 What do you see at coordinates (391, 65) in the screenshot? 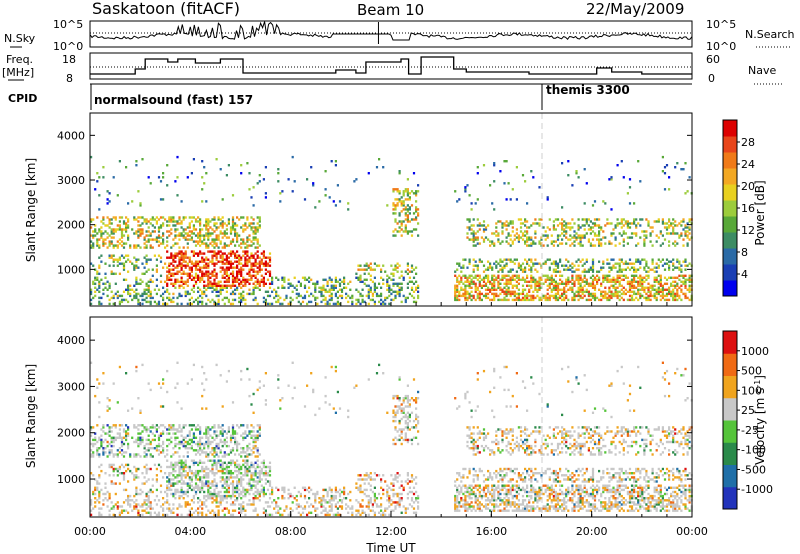
I see `freq-traces` at bounding box center [391, 65].